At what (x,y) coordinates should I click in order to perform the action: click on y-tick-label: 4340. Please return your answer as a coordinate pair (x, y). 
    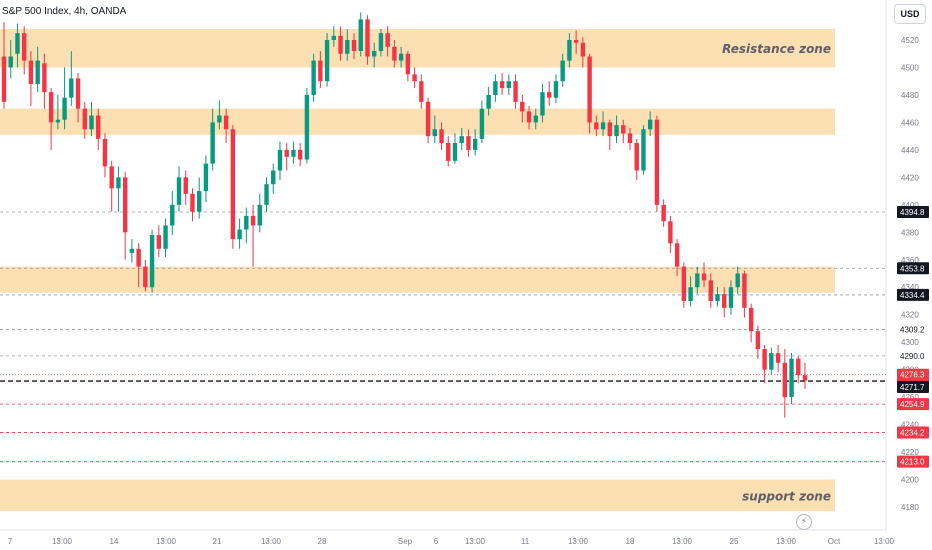
    Looking at the image, I should click on (910, 287).